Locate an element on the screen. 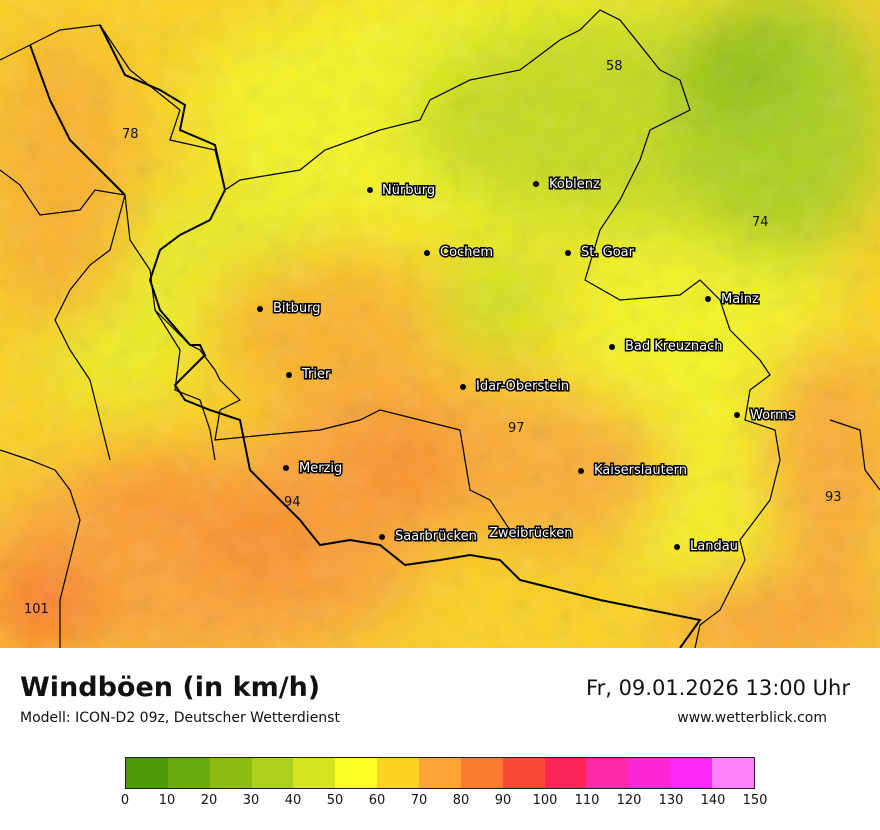  city-label-worms: Worms is located at coordinates (772, 415).